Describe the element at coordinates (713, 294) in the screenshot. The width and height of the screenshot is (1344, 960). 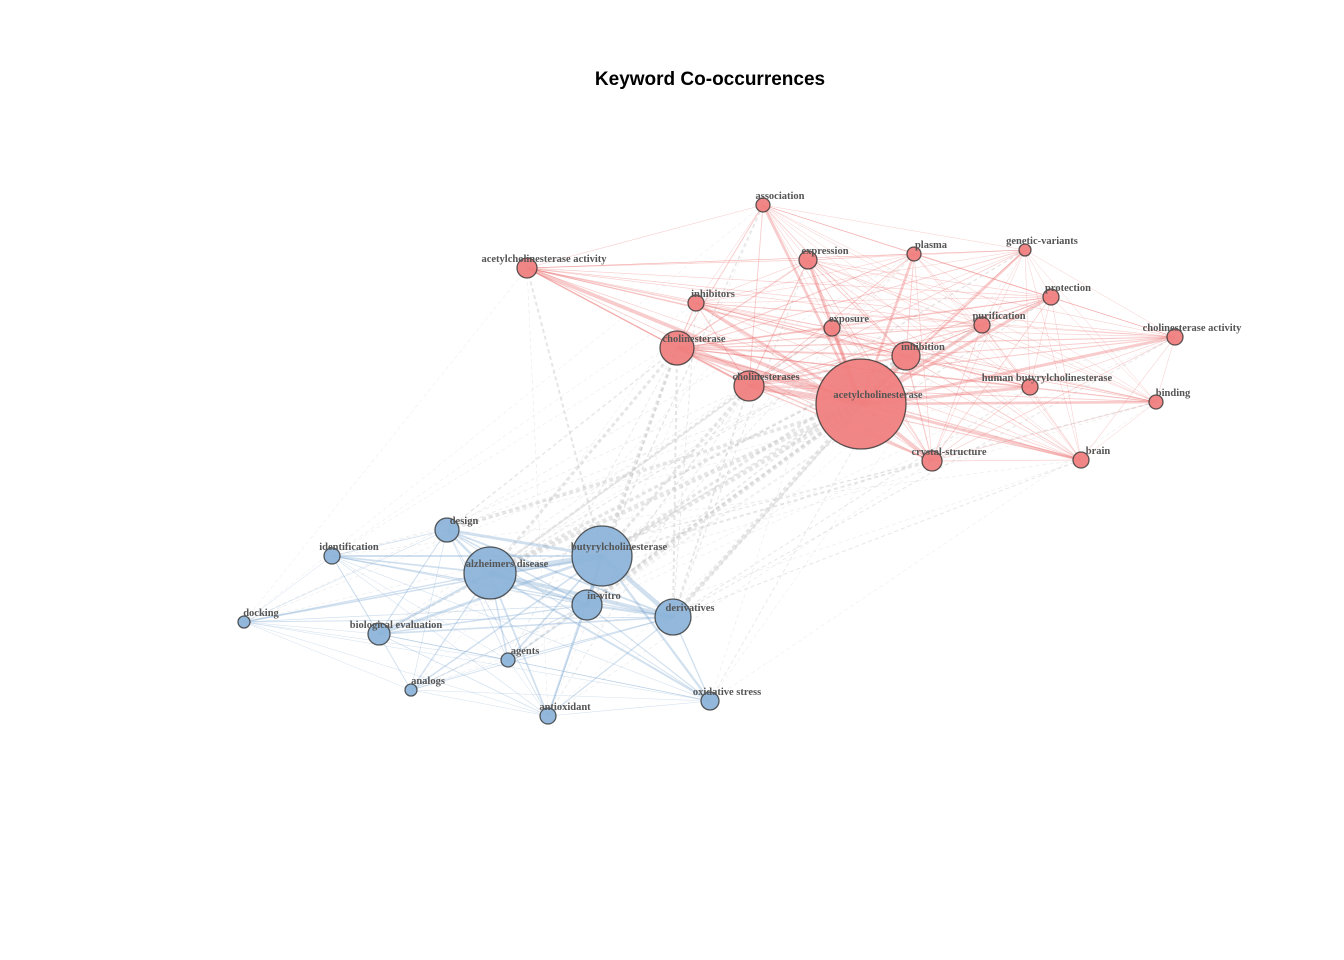
I see `node-label: inhibitors` at that location.